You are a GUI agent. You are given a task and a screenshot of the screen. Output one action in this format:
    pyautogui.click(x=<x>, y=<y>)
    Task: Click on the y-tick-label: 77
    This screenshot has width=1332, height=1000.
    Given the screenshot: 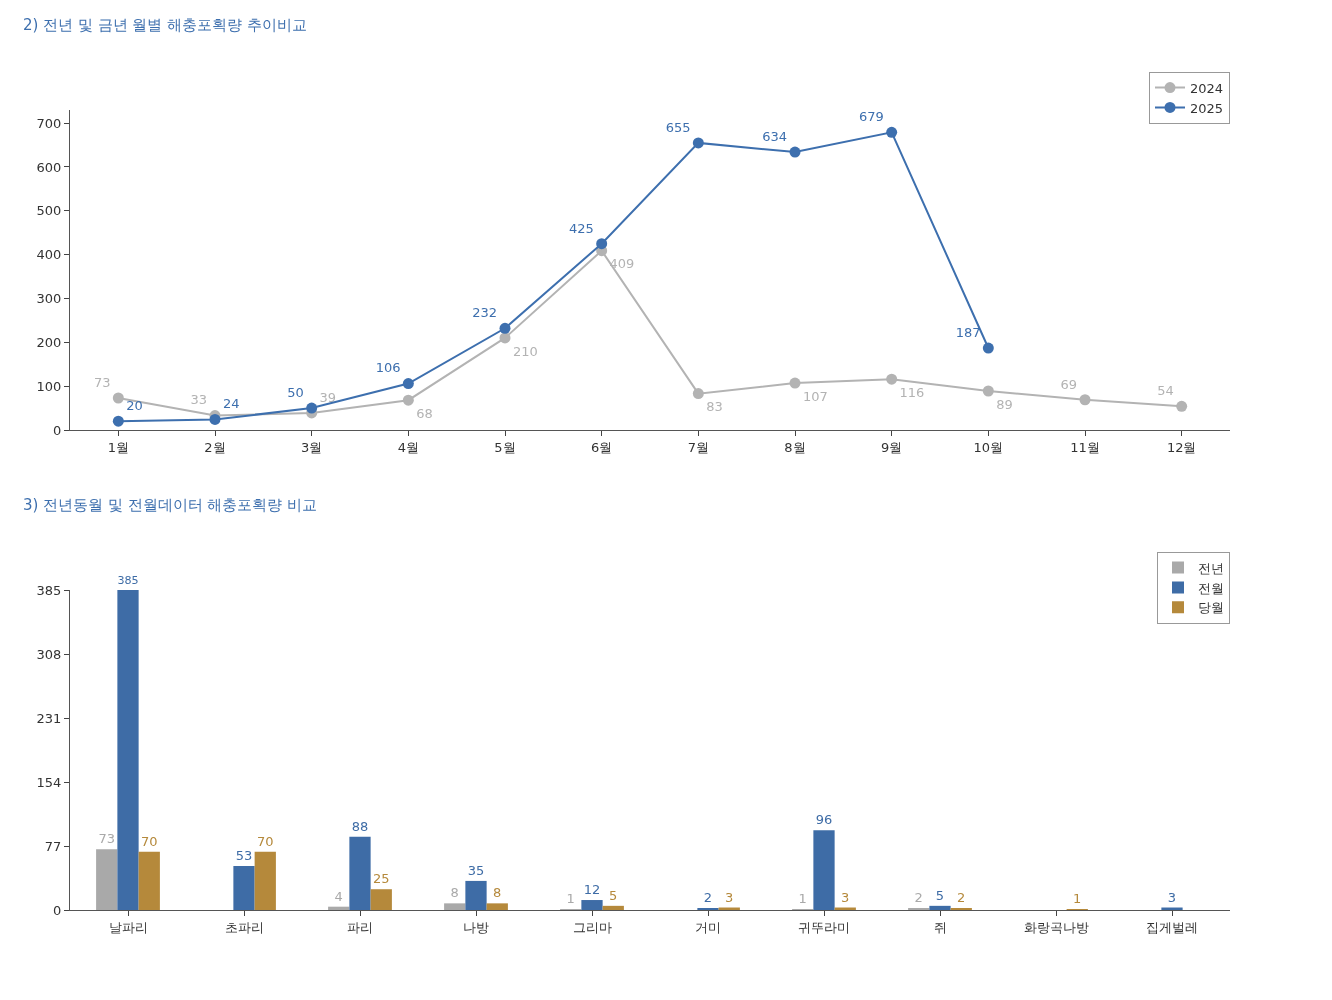 What is the action you would take?
    pyautogui.click(x=53, y=846)
    